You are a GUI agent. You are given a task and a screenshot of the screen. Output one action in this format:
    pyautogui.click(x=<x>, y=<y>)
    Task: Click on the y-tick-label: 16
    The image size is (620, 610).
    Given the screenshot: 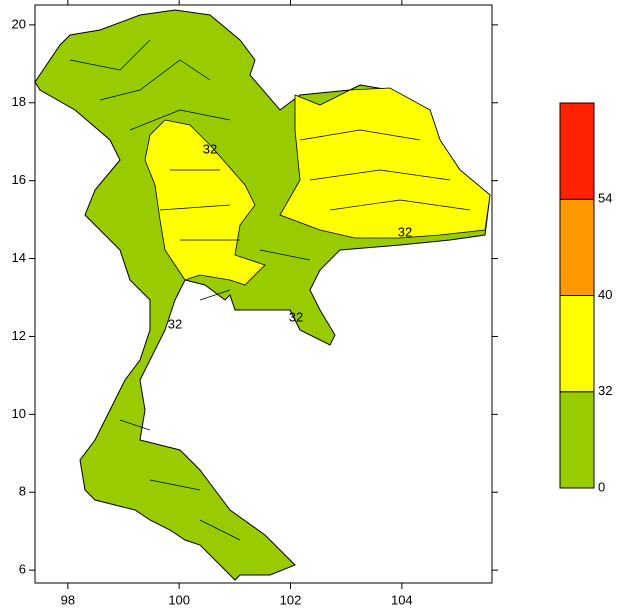 What is the action you would take?
    pyautogui.click(x=19, y=179)
    